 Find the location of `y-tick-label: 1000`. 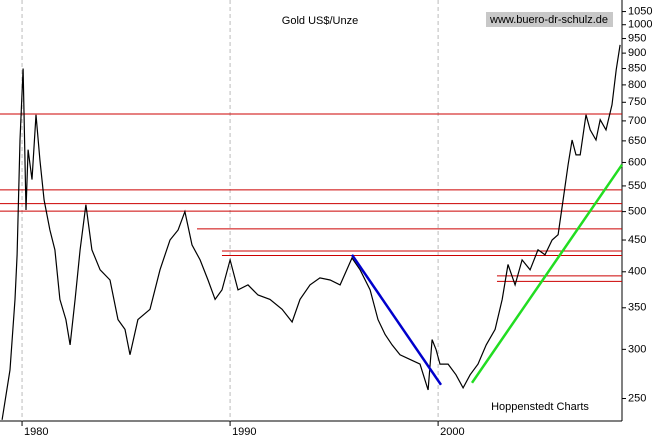

y-tick-label: 1000 is located at coordinates (640, 25).